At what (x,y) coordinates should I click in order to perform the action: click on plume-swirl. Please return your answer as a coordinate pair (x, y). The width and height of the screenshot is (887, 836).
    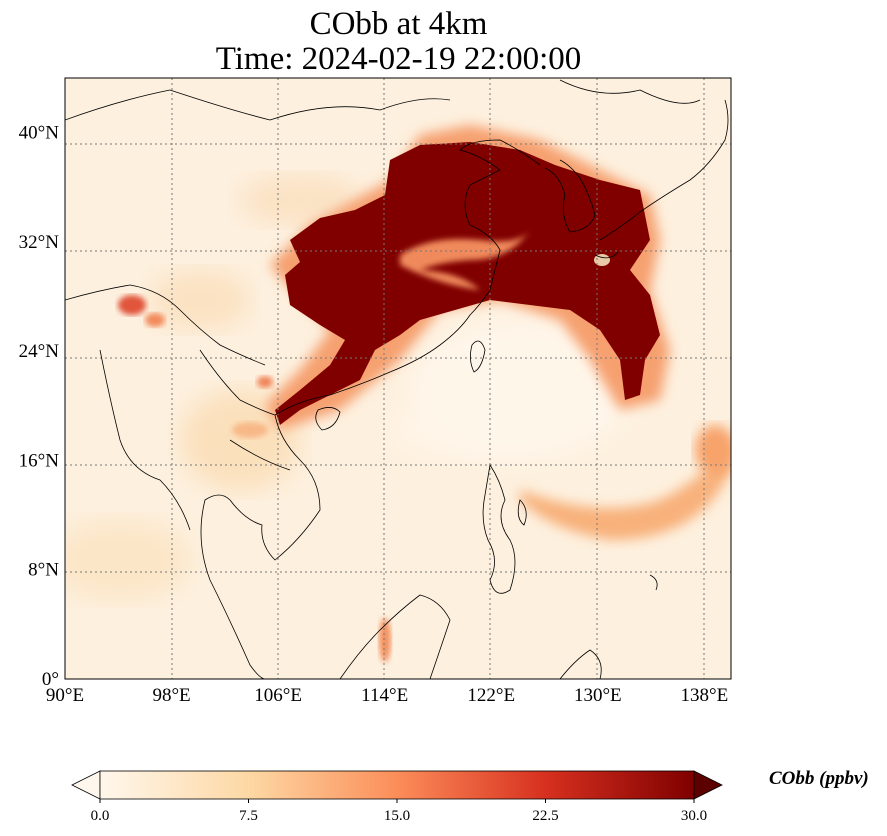
    Looking at the image, I should click on (465, 260).